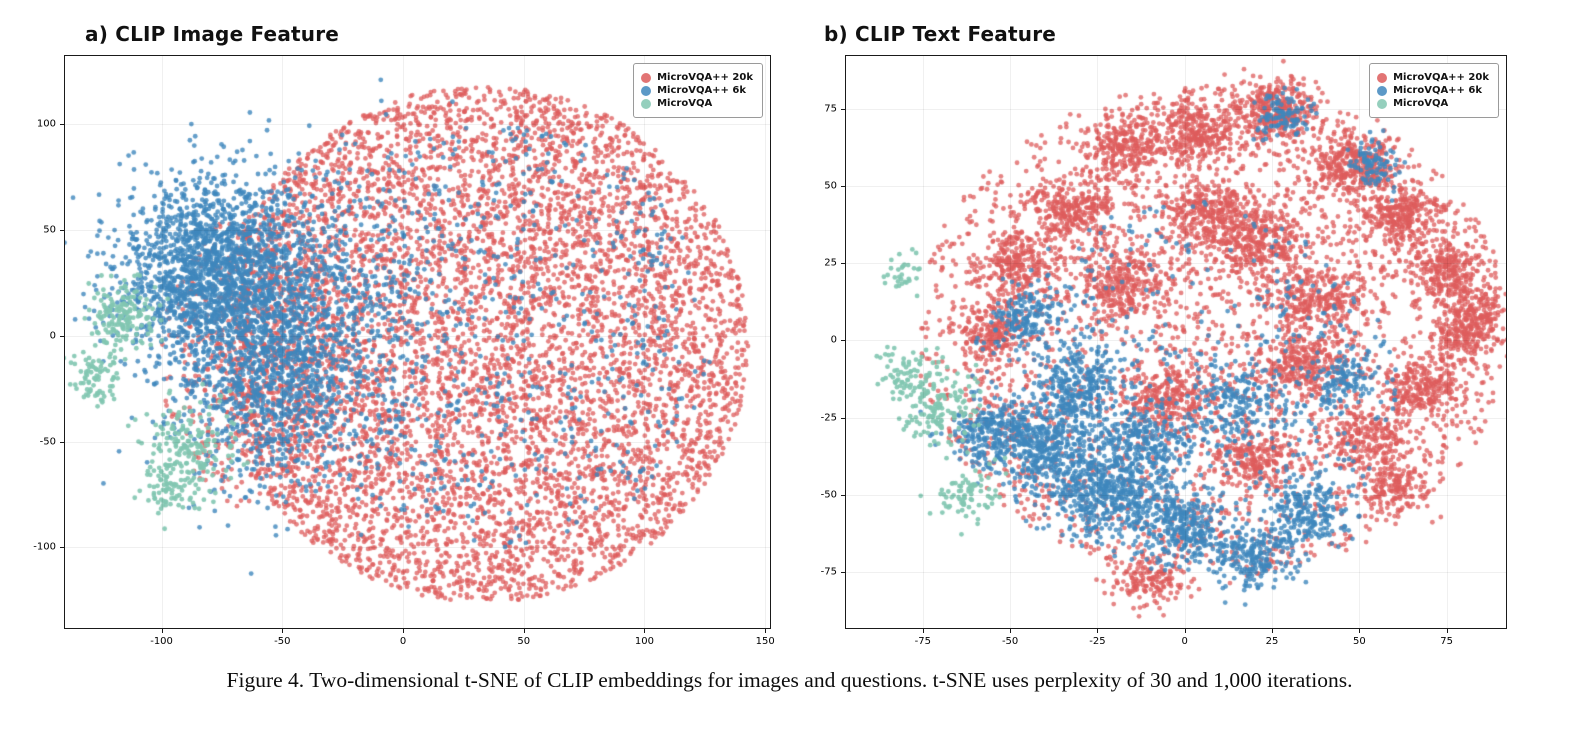  I want to click on x-tick-label: 75, so click(1446, 641).